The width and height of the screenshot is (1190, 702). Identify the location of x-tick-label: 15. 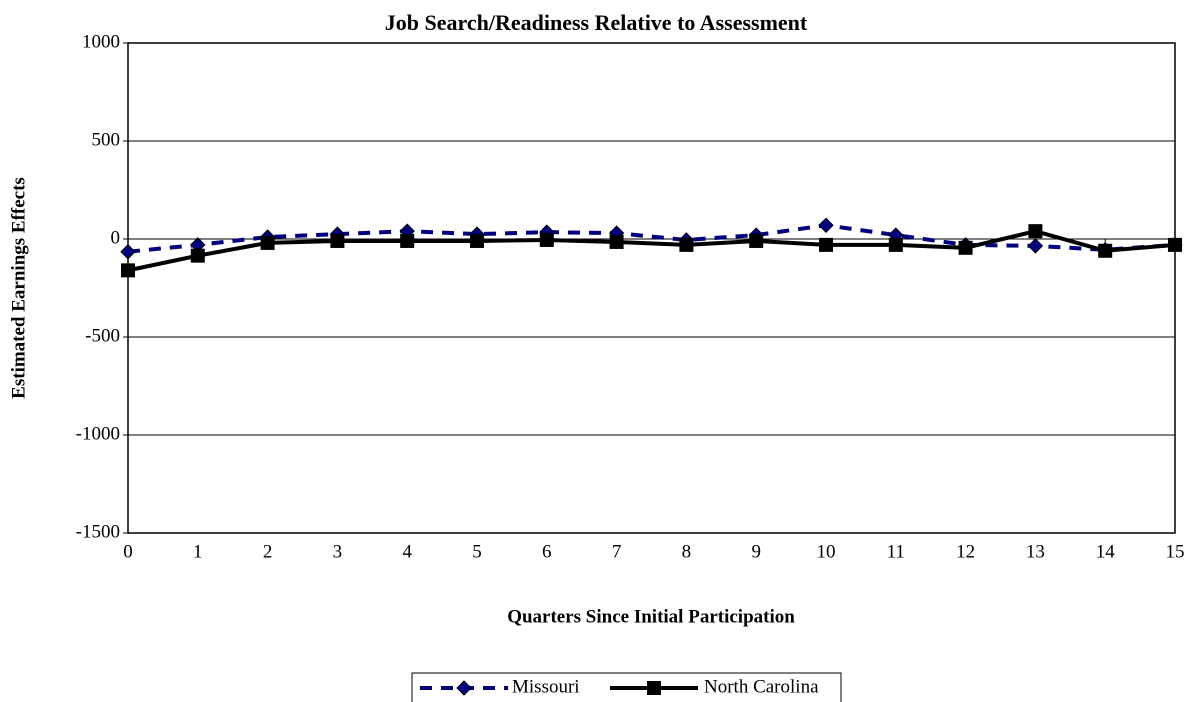
(1175, 551).